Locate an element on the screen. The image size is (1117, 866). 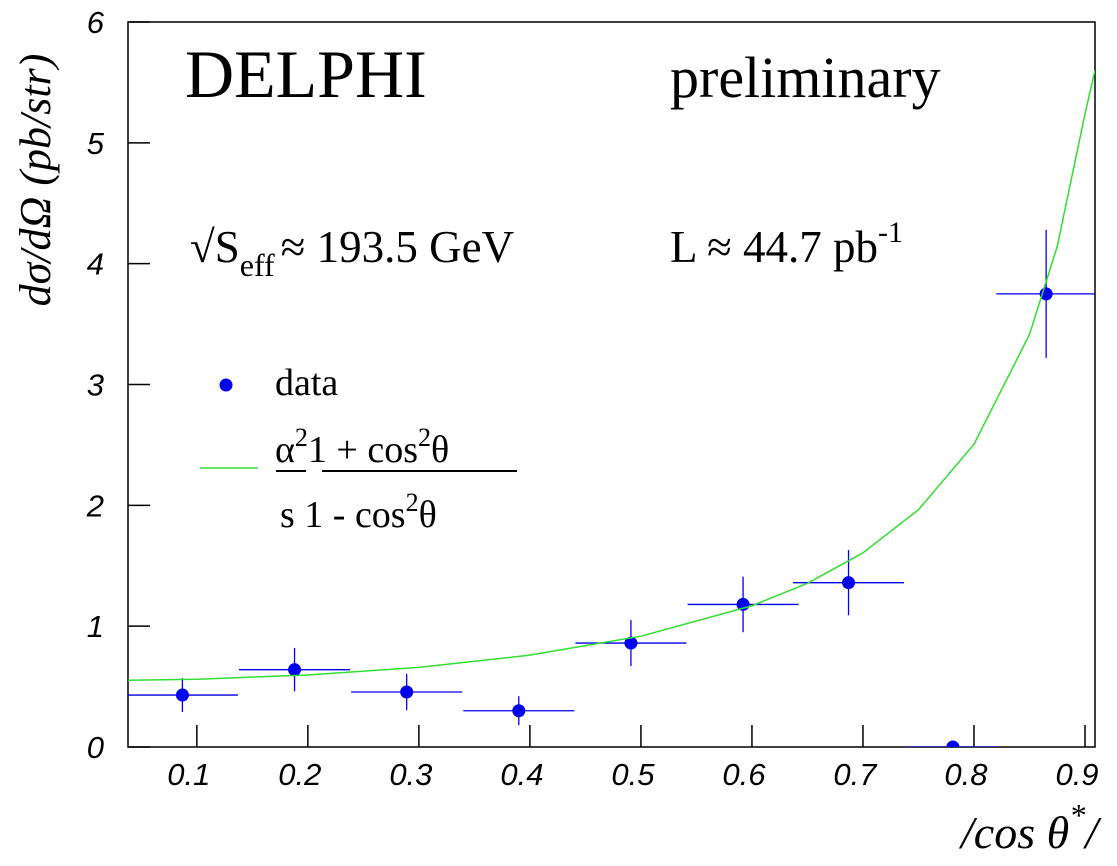
x-tick-label: 0.6 is located at coordinates (744, 774).